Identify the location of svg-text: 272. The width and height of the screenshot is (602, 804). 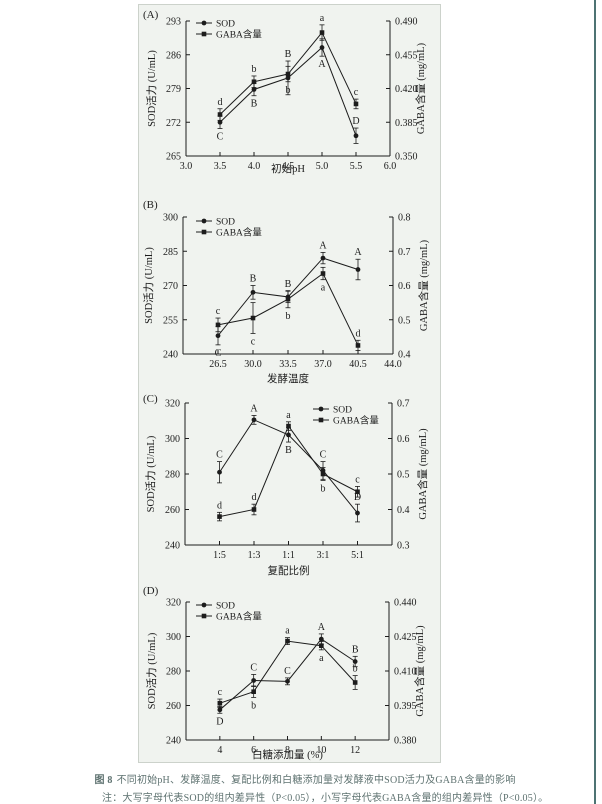
(173, 123).